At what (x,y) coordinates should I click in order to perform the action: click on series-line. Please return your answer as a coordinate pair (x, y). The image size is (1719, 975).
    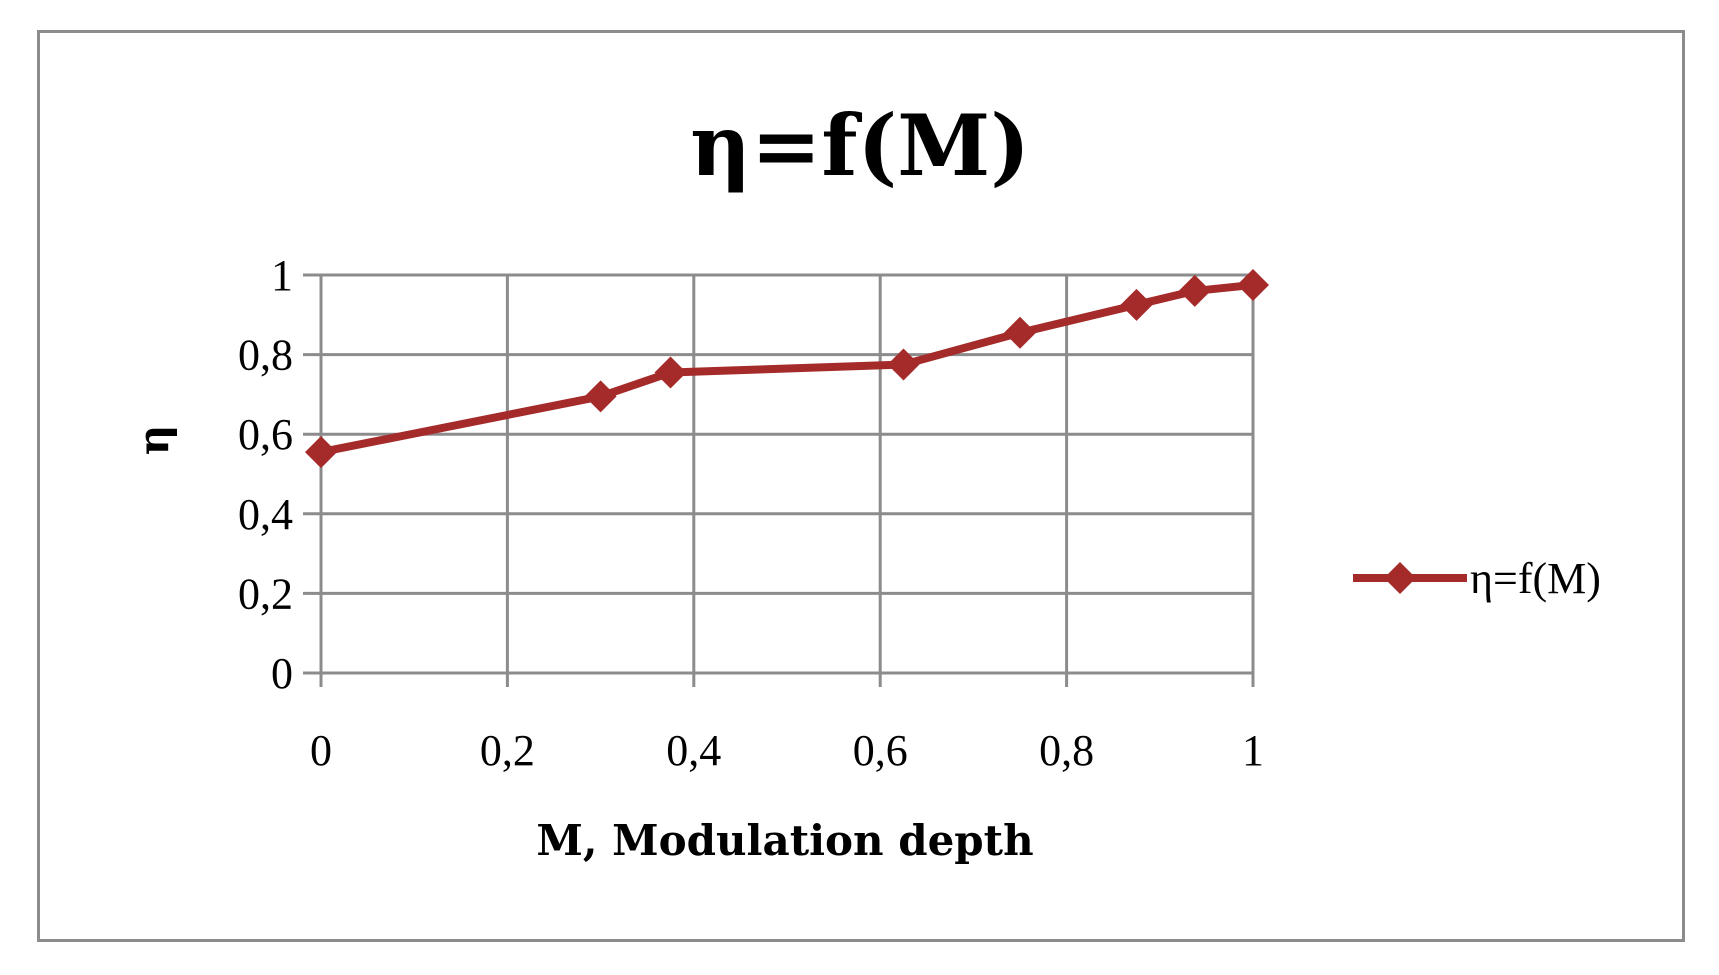
    Looking at the image, I should click on (787, 368).